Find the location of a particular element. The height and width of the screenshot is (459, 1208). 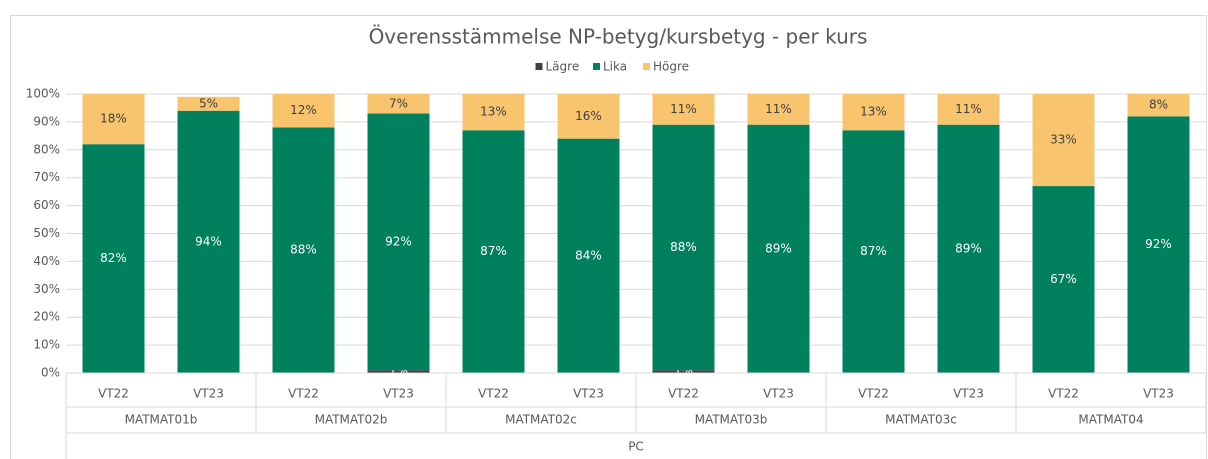

y-tick-label: 60% is located at coordinates (46, 205).